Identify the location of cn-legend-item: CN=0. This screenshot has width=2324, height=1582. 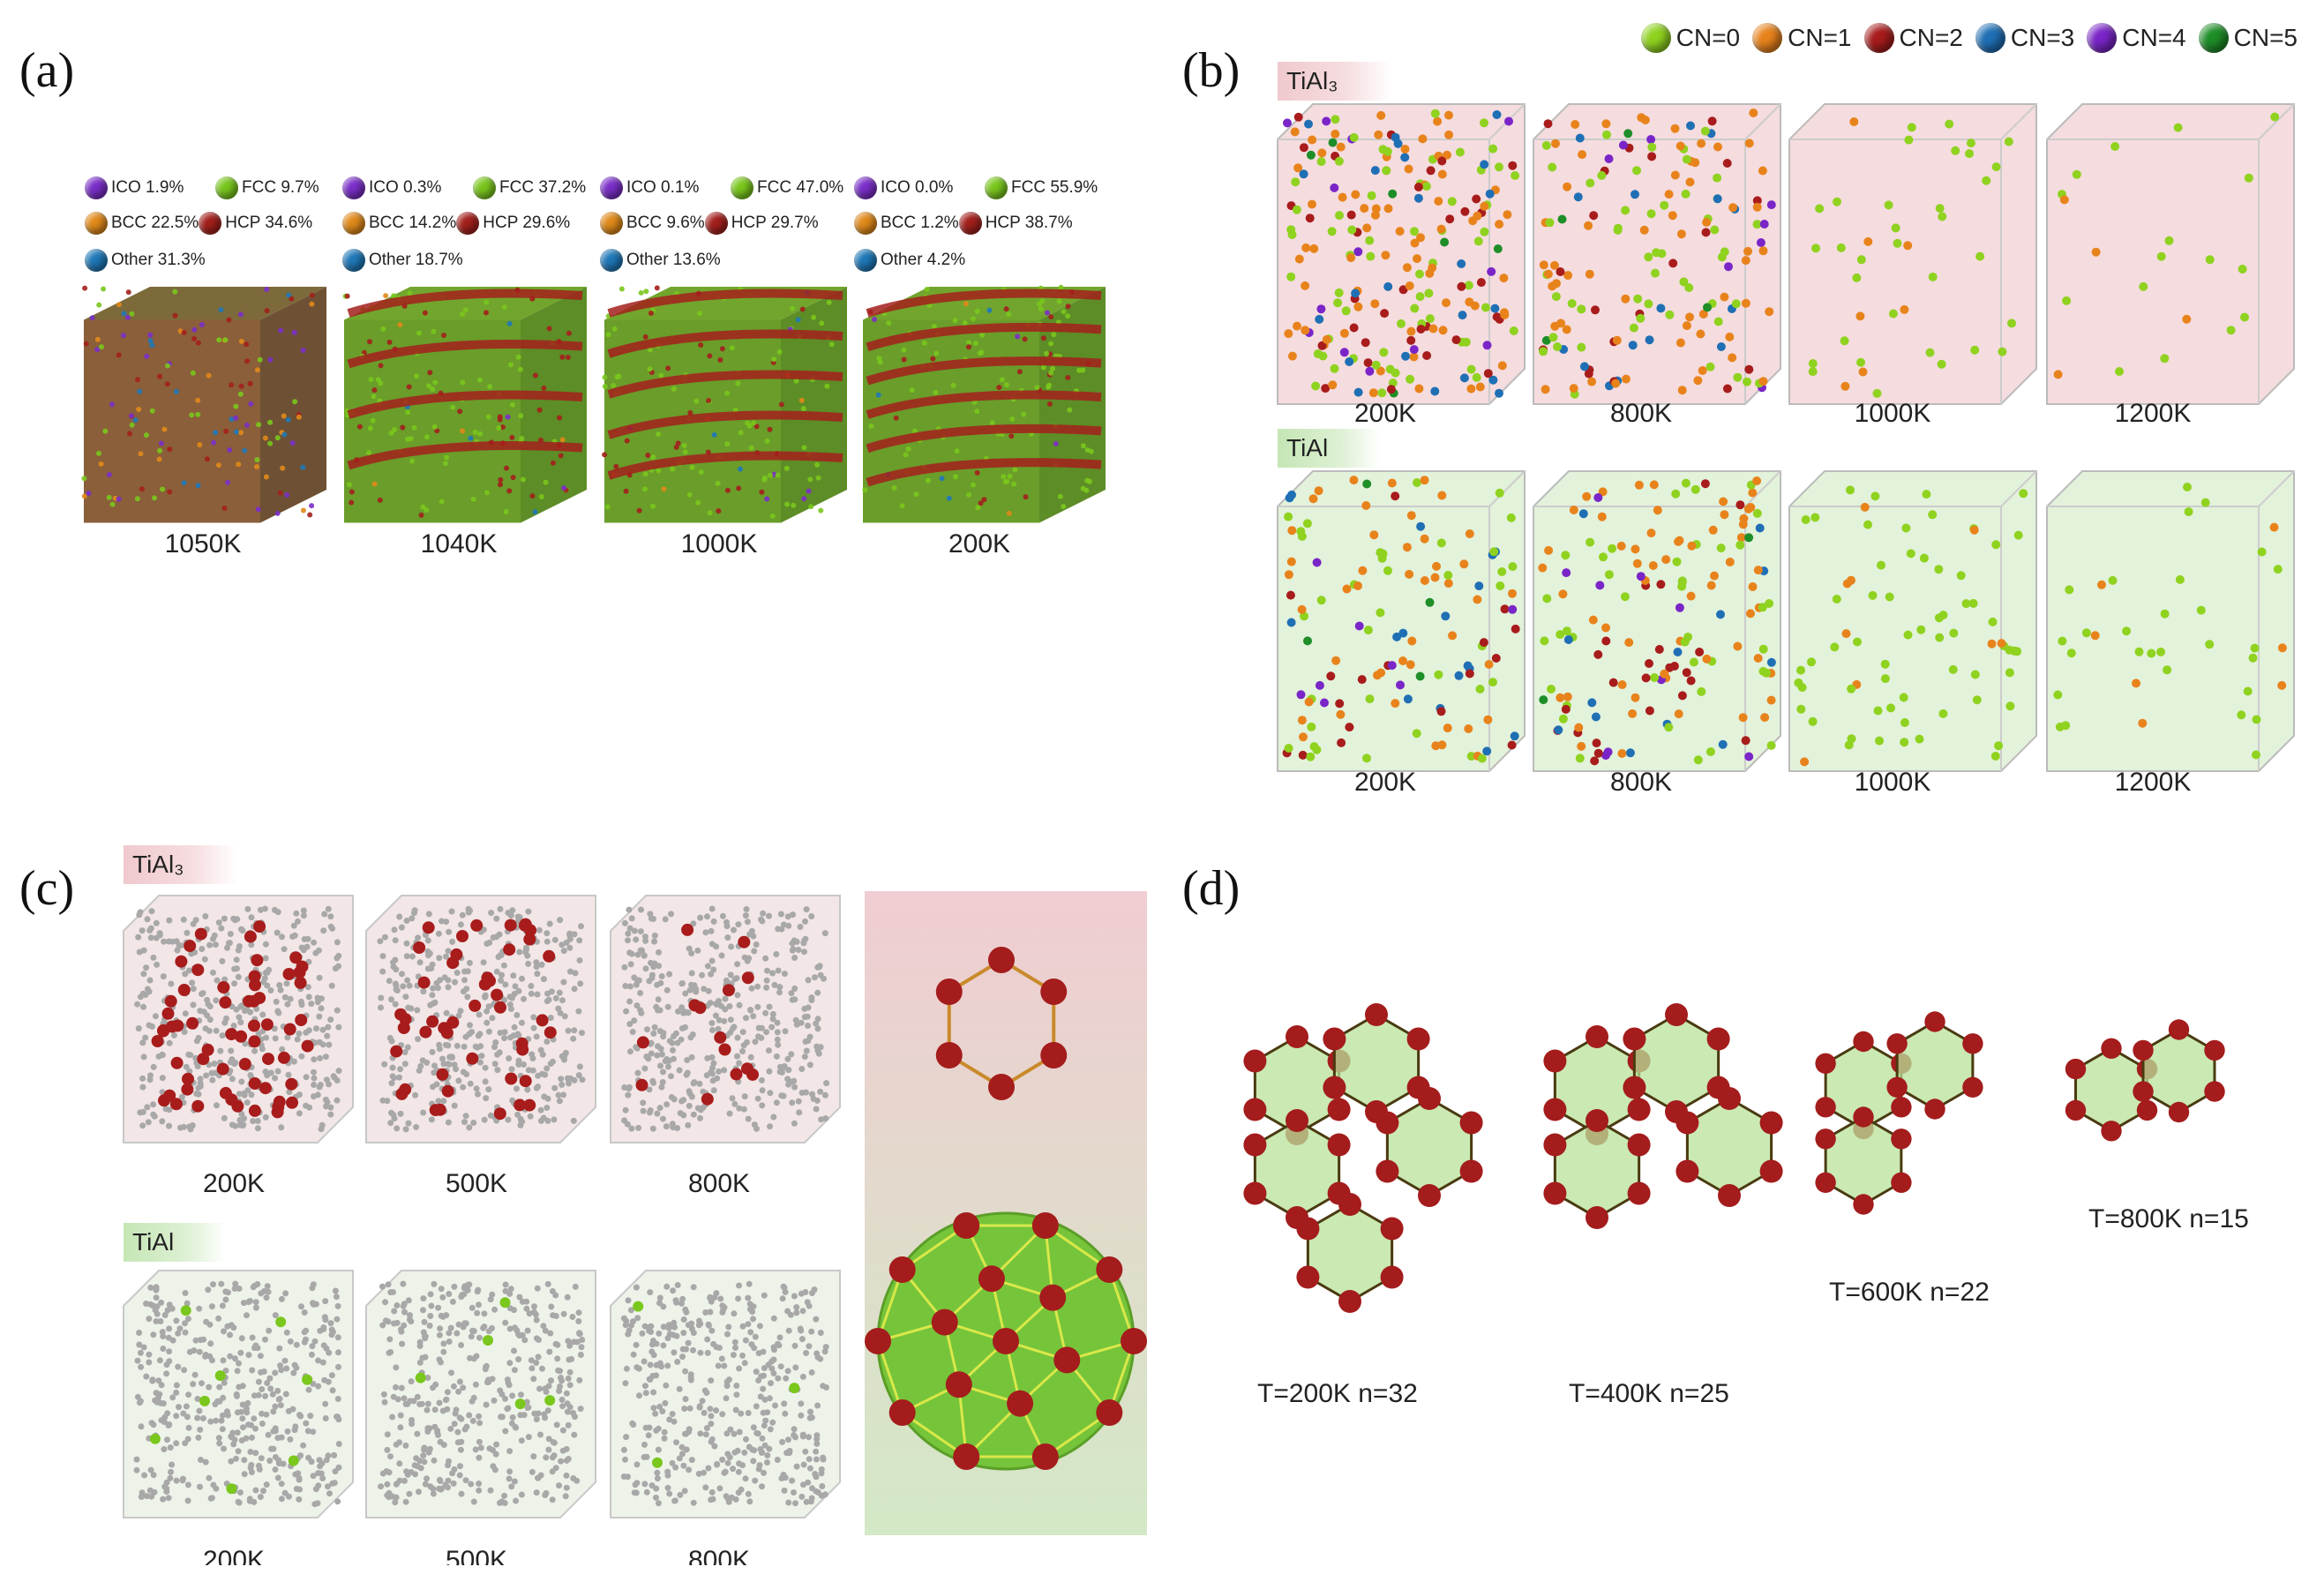
(1690, 38).